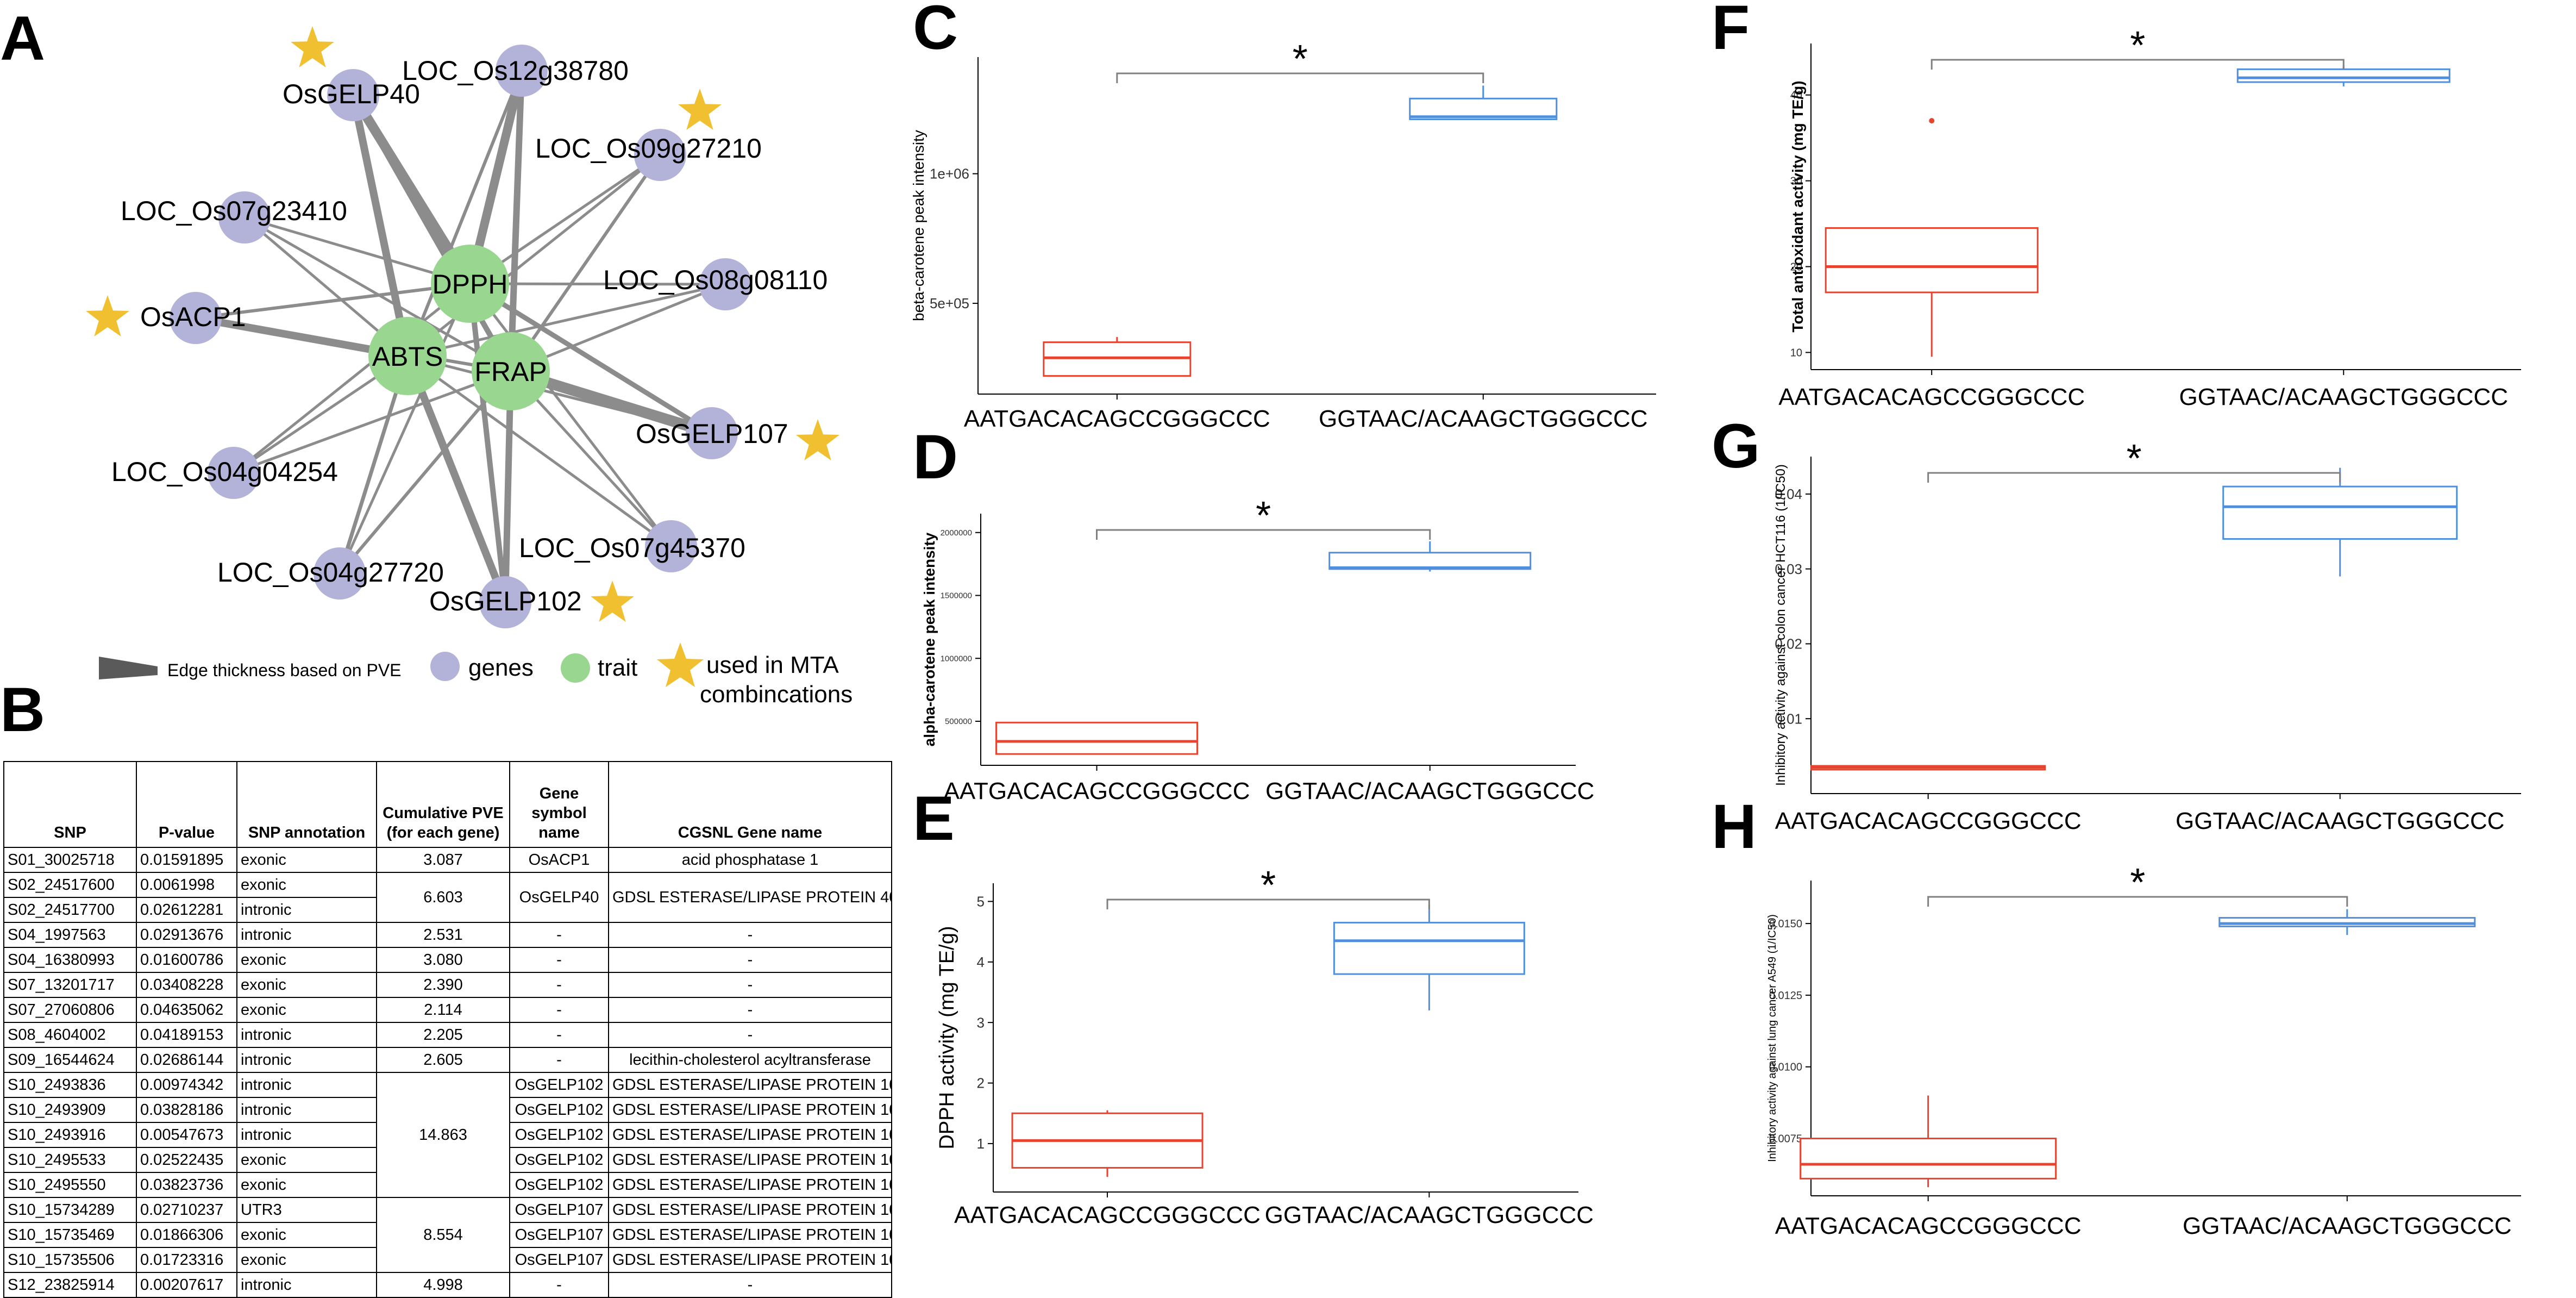  I want to click on gene-label-loc-os07g23410: LOC_Os07g23410, so click(234, 211).